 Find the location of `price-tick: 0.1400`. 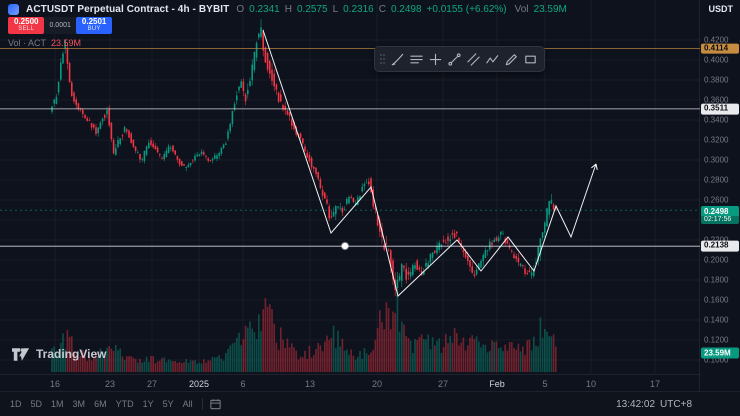

price-tick: 0.1400 is located at coordinates (716, 320).